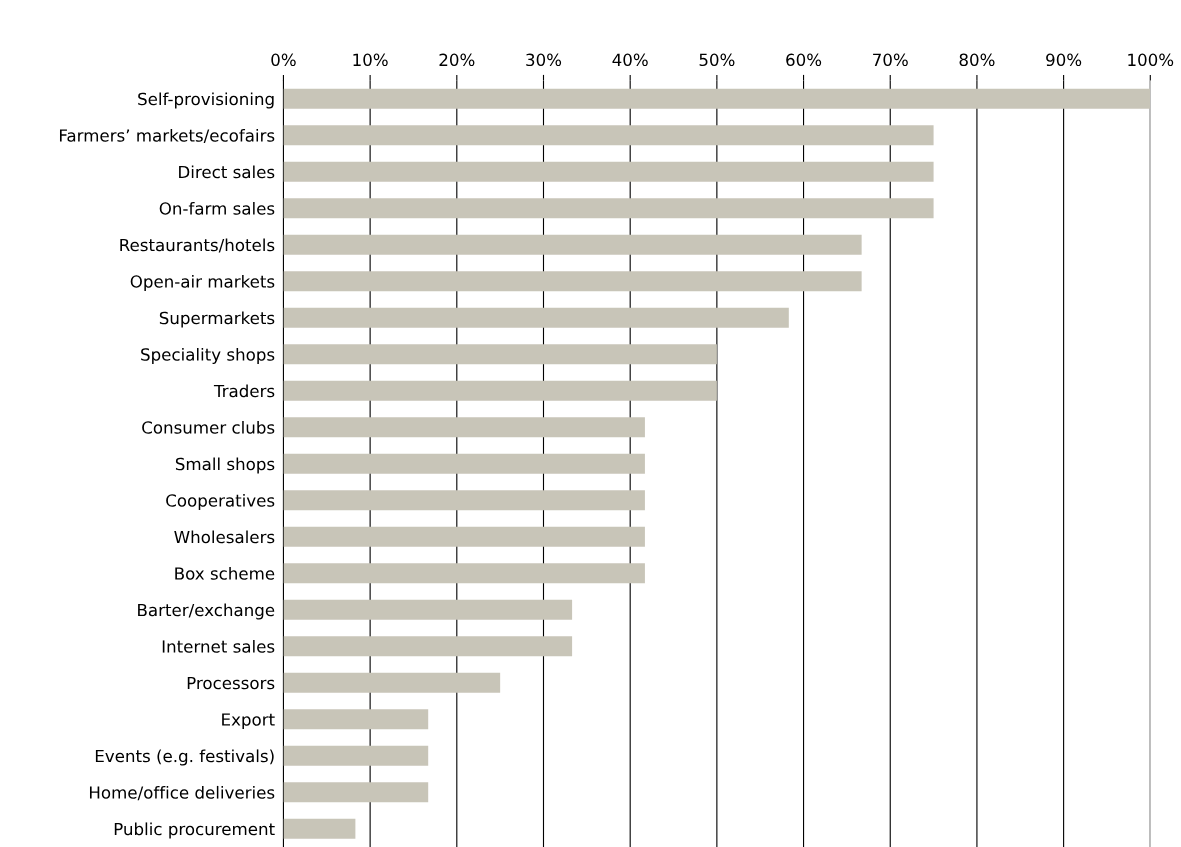 This screenshot has height=847, width=1181. What do you see at coordinates (544, 60) in the screenshot?
I see `x-tick-label: 30%` at bounding box center [544, 60].